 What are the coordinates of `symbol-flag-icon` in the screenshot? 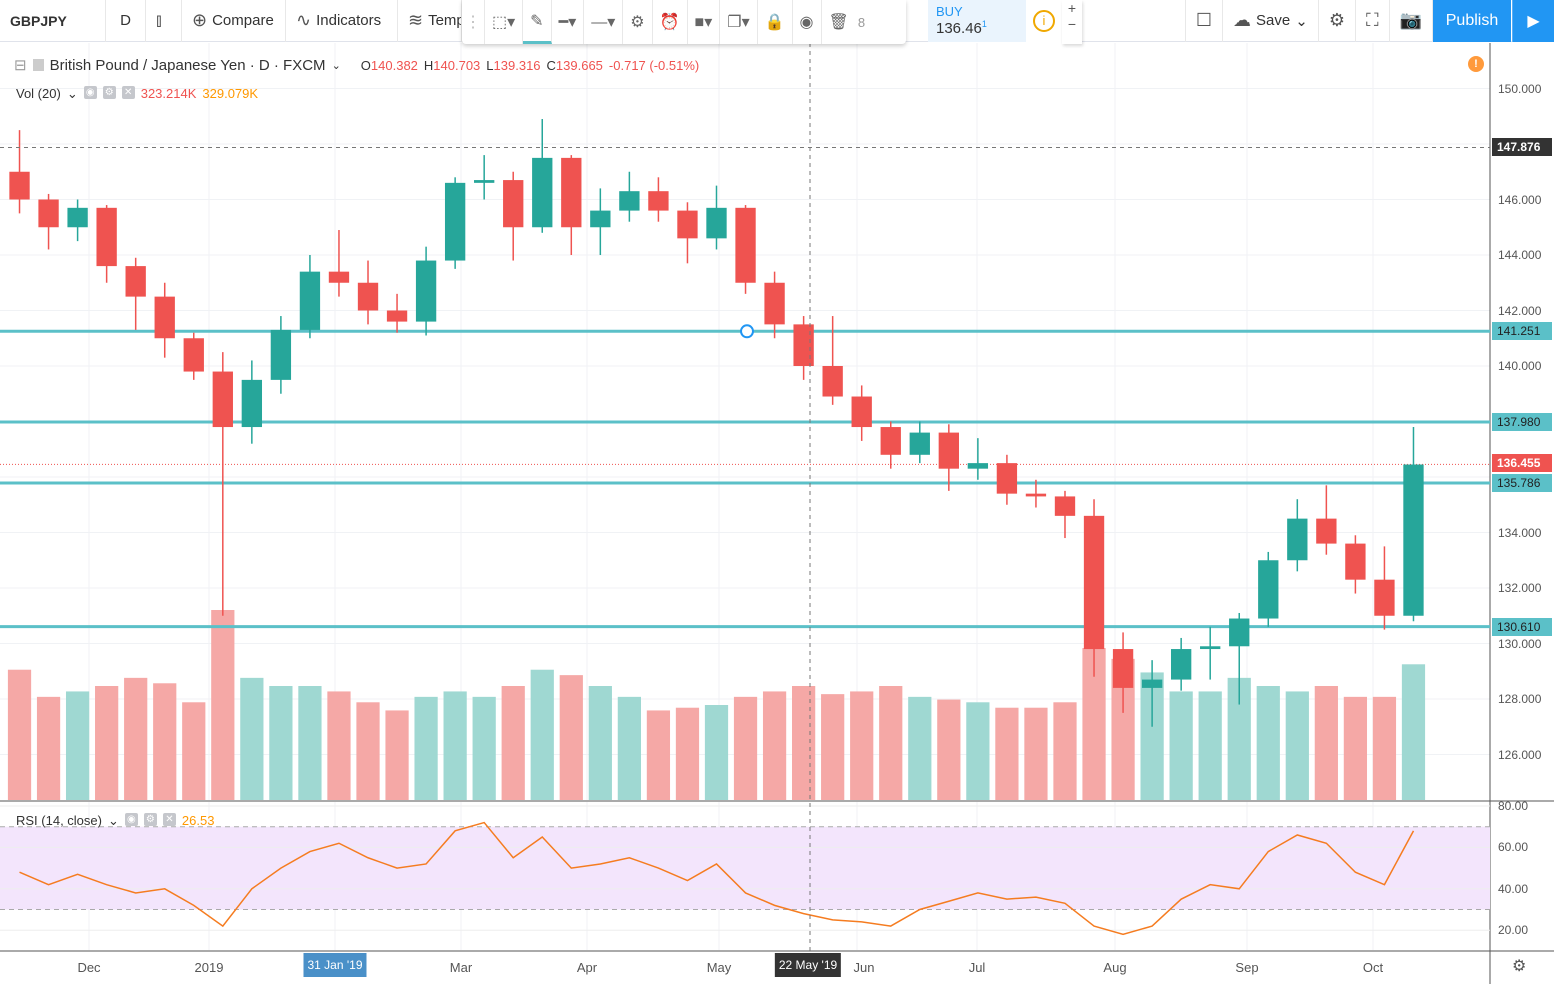 It's located at (38, 65).